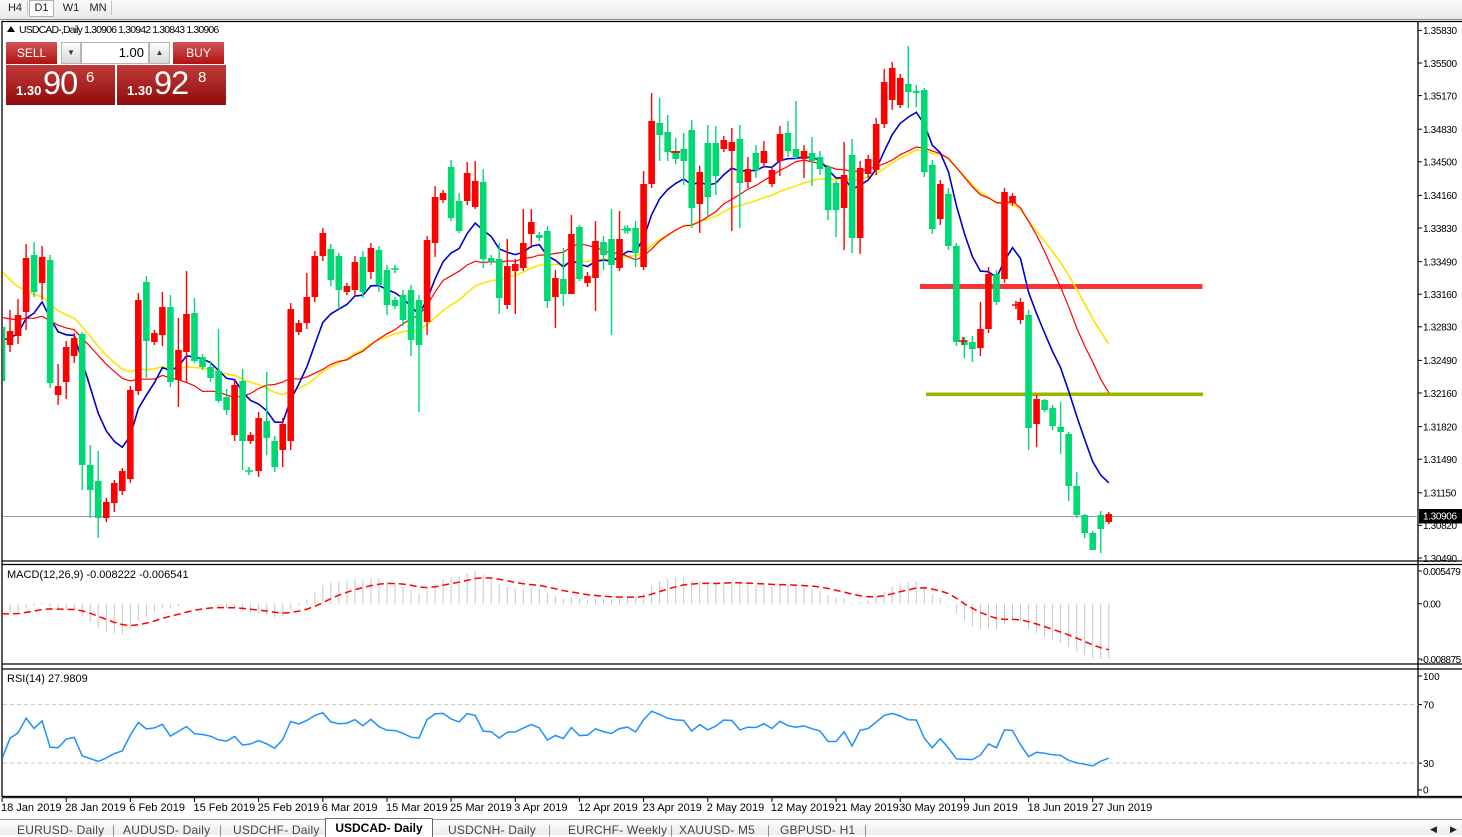 Image resolution: width=1462 pixels, height=837 pixels. What do you see at coordinates (1440, 229) in the screenshot?
I see `svg-text: 1.33830` at bounding box center [1440, 229].